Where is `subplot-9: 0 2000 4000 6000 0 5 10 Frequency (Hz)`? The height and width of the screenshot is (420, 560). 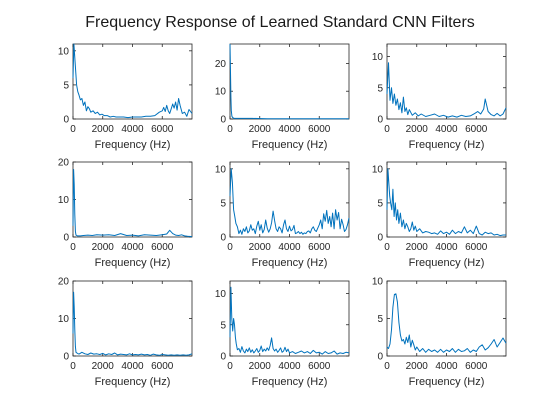 subplot-9: 0 2000 4000 6000 0 5 10 Frequency (Hz) is located at coordinates (439, 332).